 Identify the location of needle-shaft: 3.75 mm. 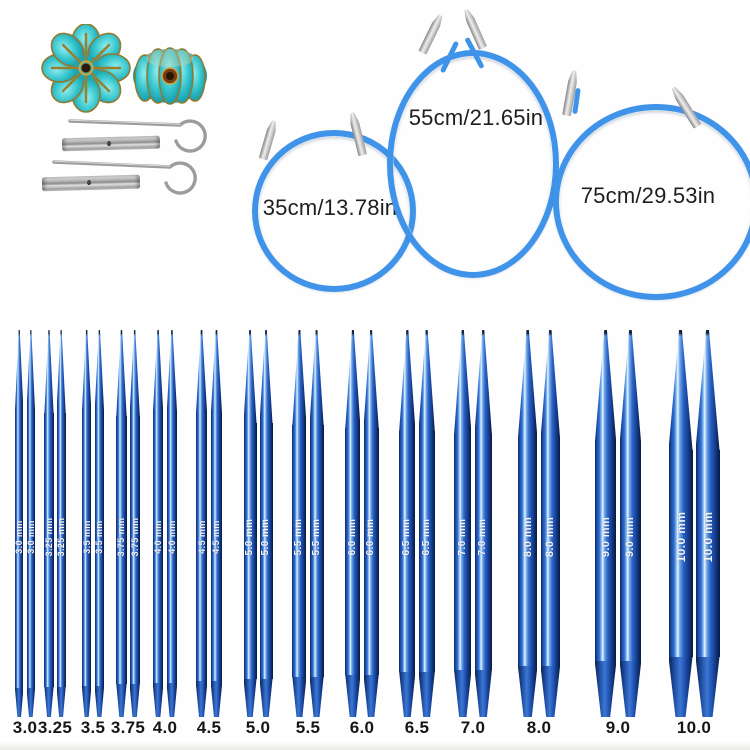
(134, 550).